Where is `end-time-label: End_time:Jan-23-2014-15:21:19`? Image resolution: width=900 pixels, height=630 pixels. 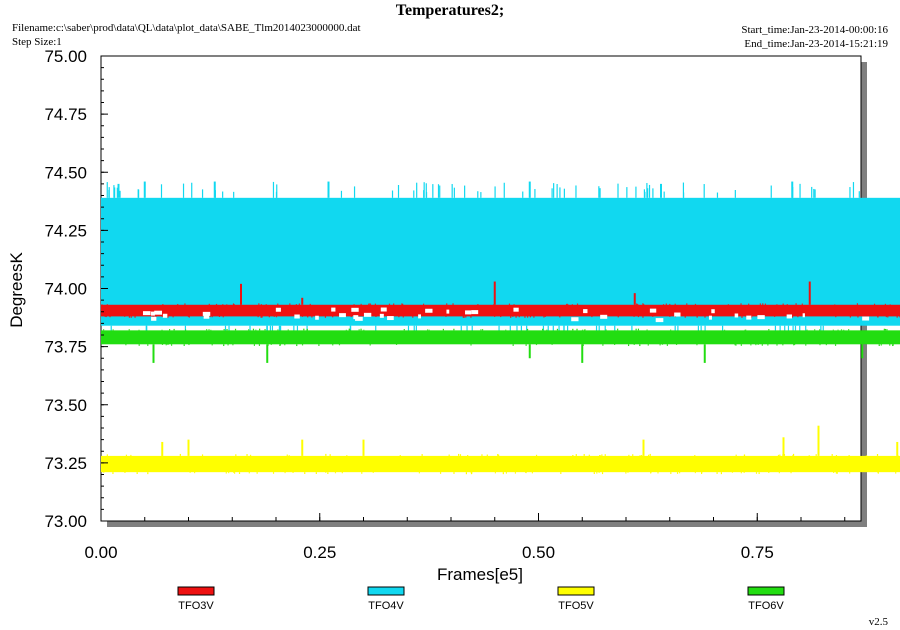
end-time-label: End_time:Jan-23-2014-15:21:19 is located at coordinates (816, 44).